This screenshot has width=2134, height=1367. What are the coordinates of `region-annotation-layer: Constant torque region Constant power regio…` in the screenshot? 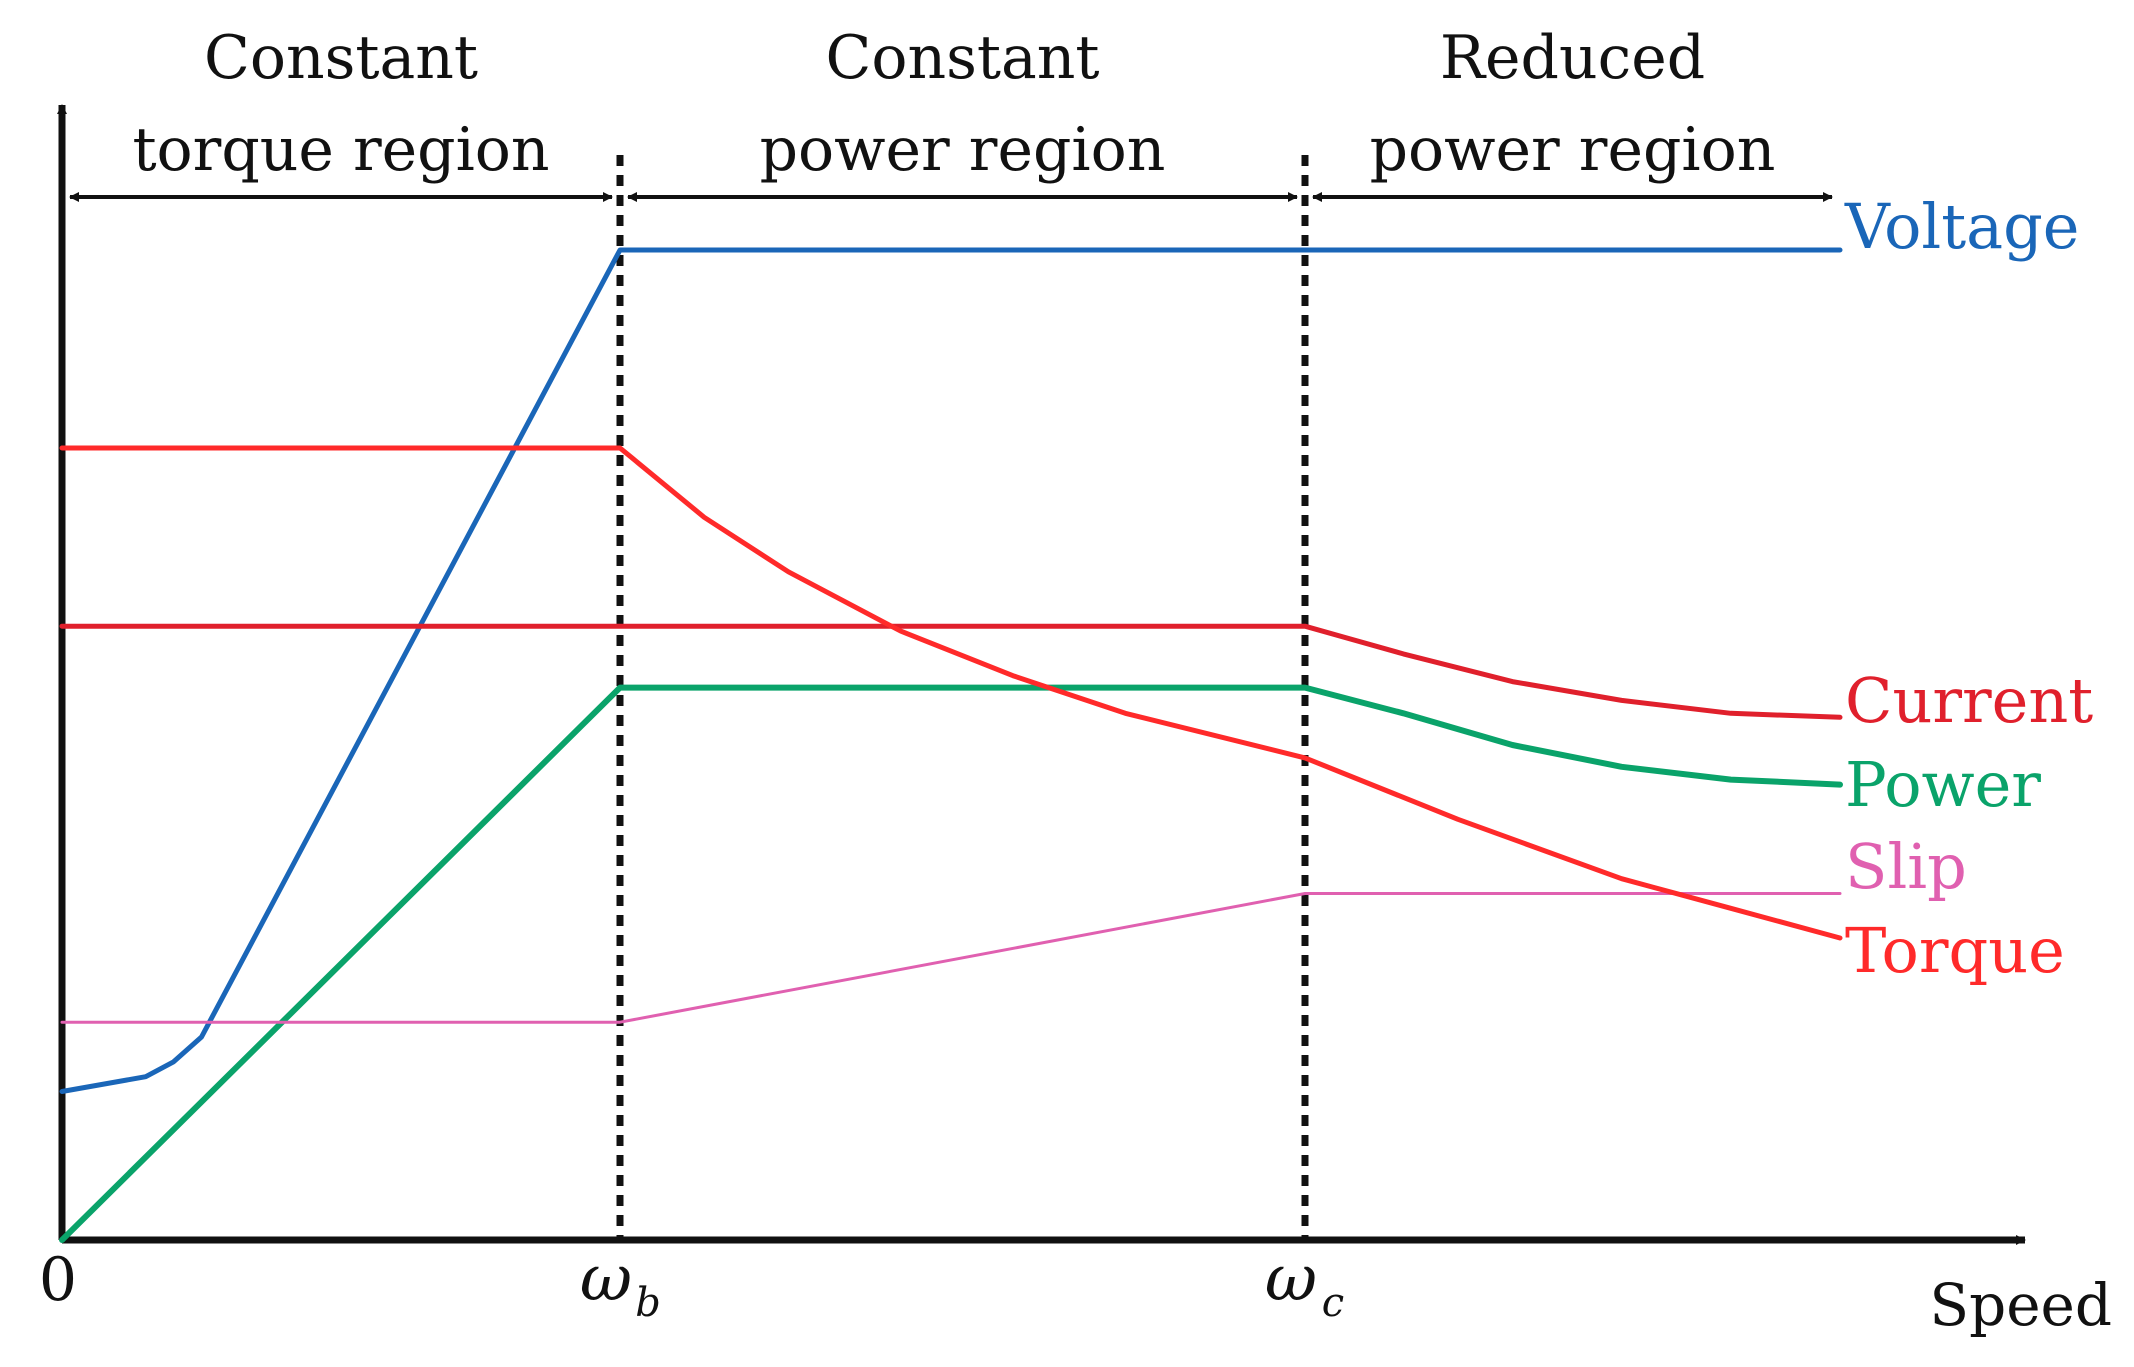 It's located at (951, 112).